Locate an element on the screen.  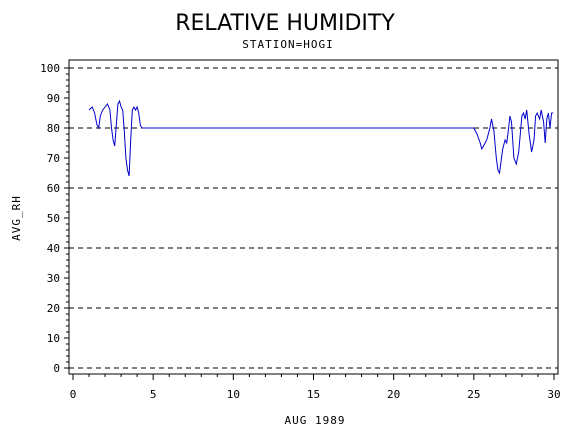
x-tick-label: 0 is located at coordinates (73, 394).